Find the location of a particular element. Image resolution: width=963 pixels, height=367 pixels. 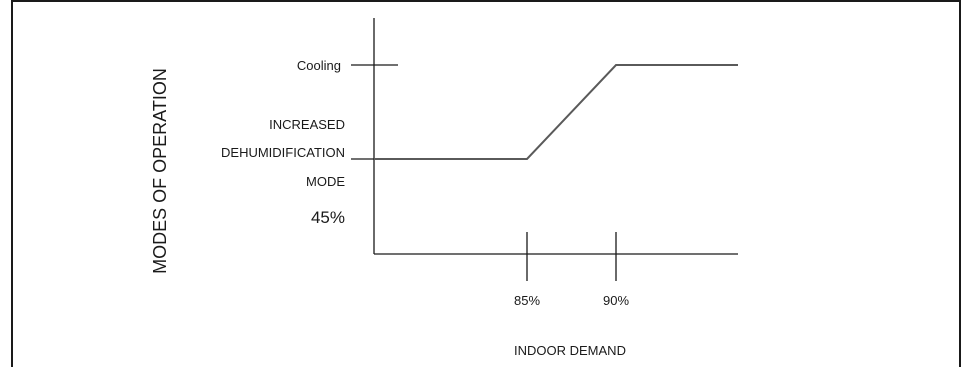

cooling-label: Cooling is located at coordinates (319, 65).